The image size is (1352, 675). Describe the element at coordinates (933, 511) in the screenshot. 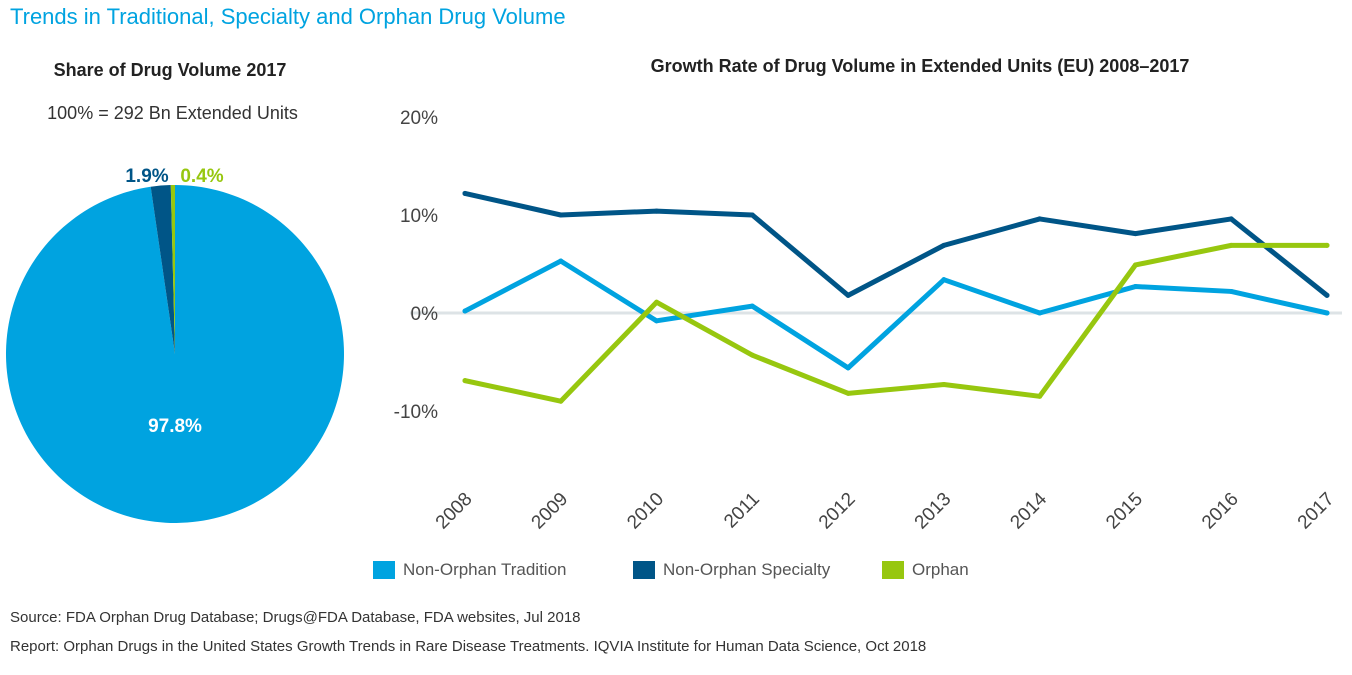

I see `x-tick-label: 2013` at that location.